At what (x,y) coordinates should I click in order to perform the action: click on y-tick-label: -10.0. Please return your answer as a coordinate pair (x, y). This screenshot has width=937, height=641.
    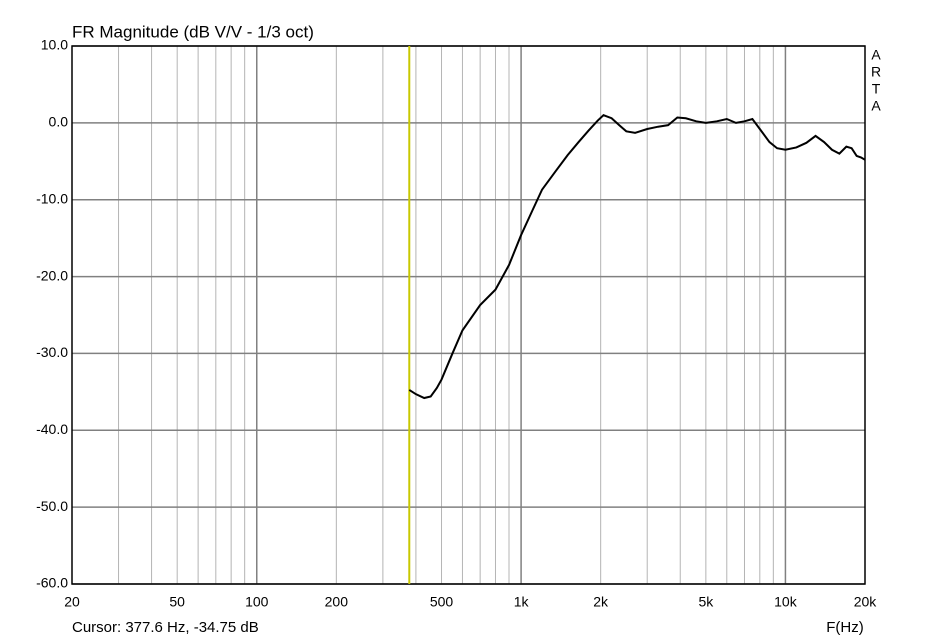
    Looking at the image, I should click on (52, 198).